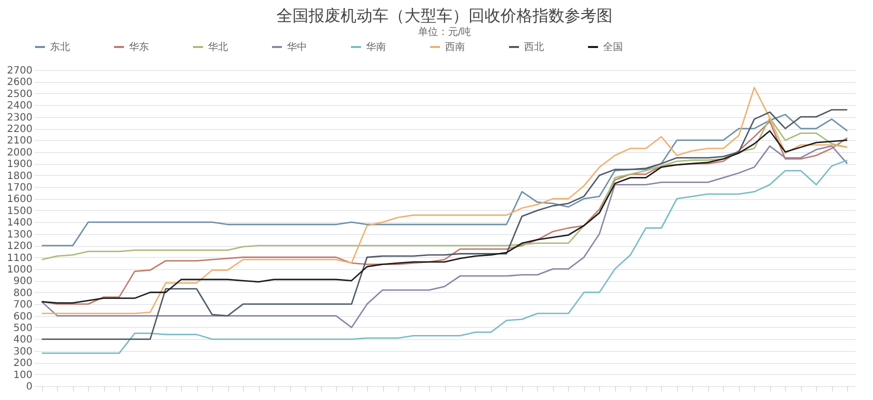 This screenshot has height=400, width=873. What do you see at coordinates (19, 130) in the screenshot?
I see `y-tick-label: 2200` at bounding box center [19, 130].